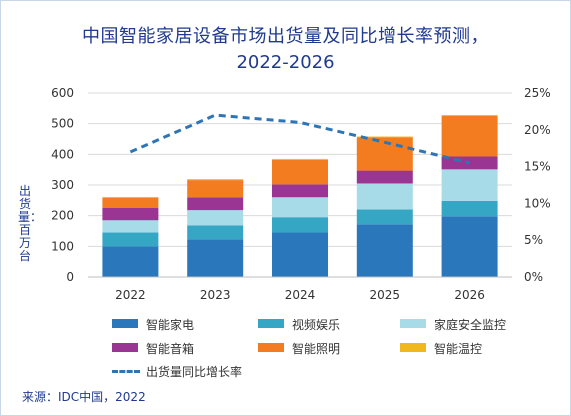 This screenshot has width=571, height=416. What do you see at coordinates (537, 93) in the screenshot?
I see `y2-tick-label: 25%` at bounding box center [537, 93].